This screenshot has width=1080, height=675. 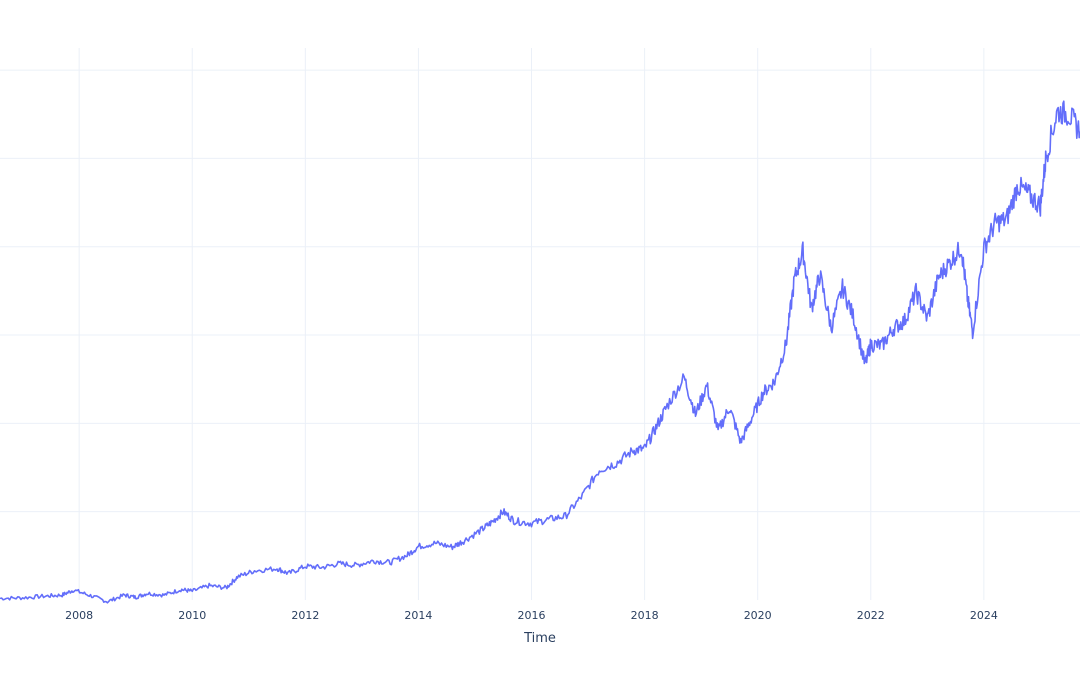 I want to click on x-tick-label: 2024, so click(x=984, y=615).